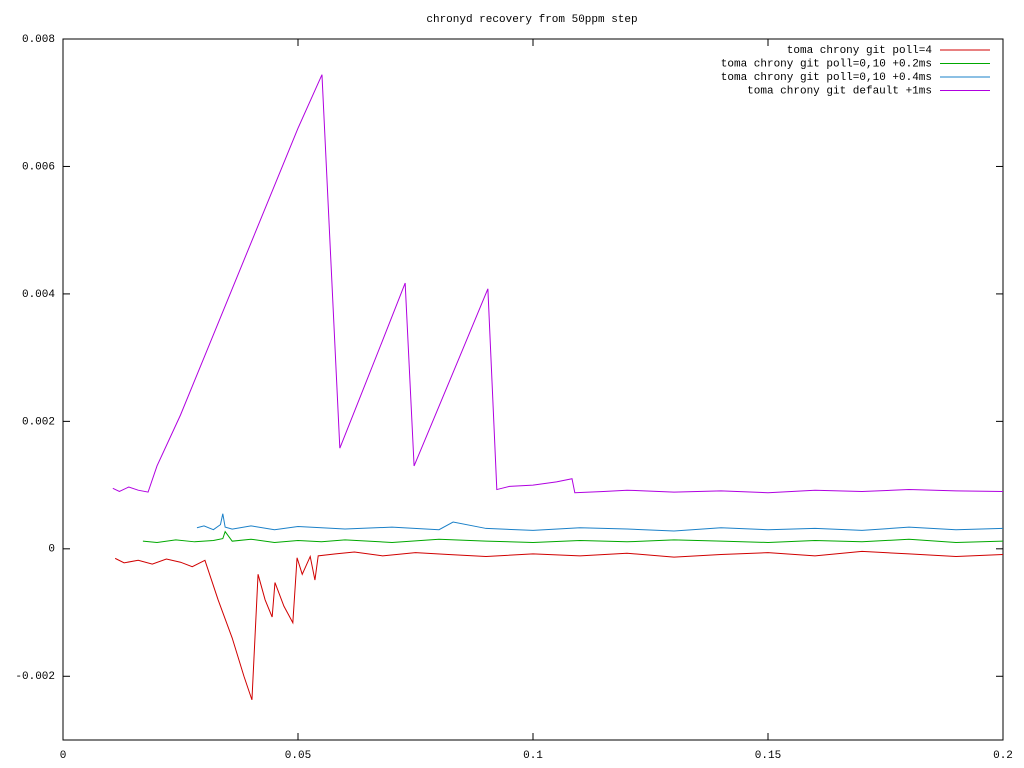 The width and height of the screenshot is (1024, 768). I want to click on y-tick-label: 0, so click(51, 550).